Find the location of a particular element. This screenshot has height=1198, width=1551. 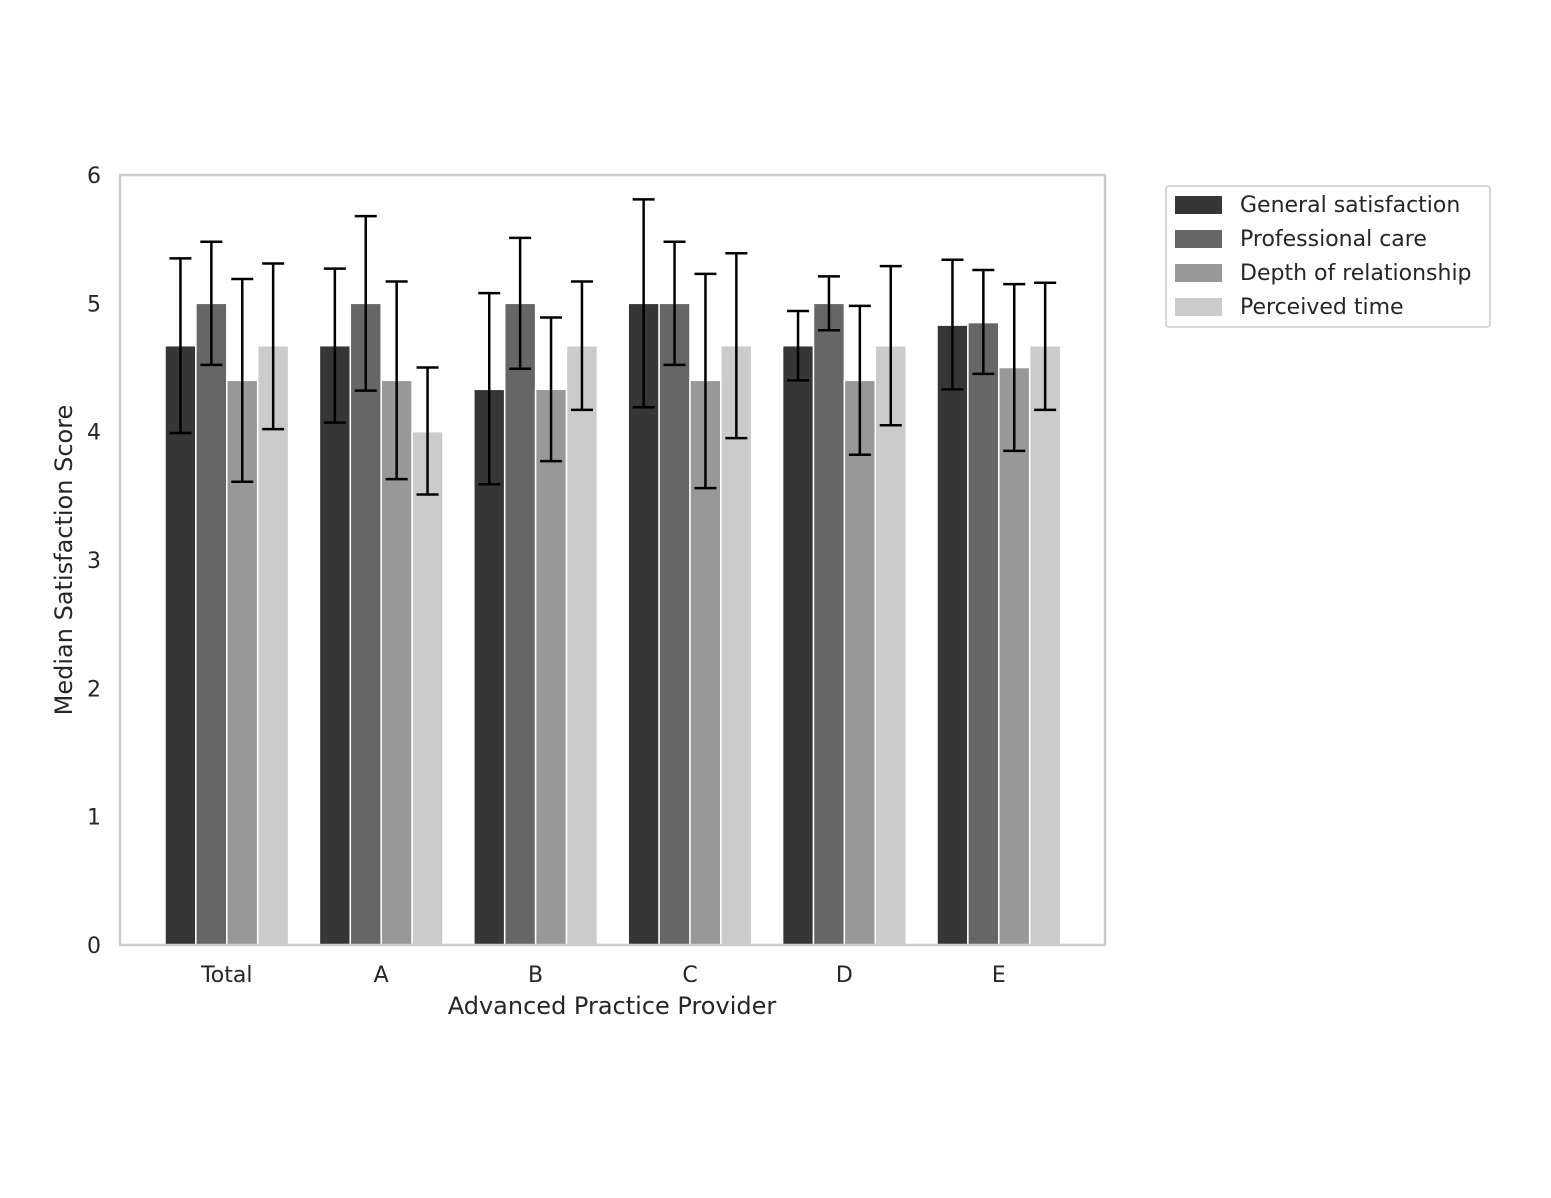

error-bar-e-perceived-time is located at coordinates (1045, 346).